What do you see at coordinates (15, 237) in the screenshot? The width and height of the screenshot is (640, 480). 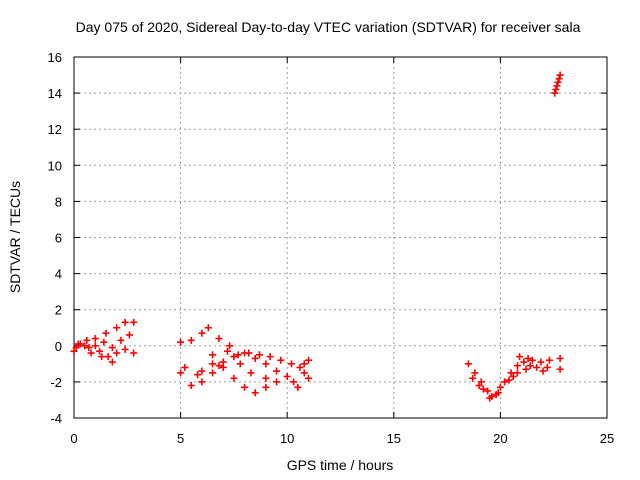 I see `y-axis-title: SDTVAR / TECUs` at bounding box center [15, 237].